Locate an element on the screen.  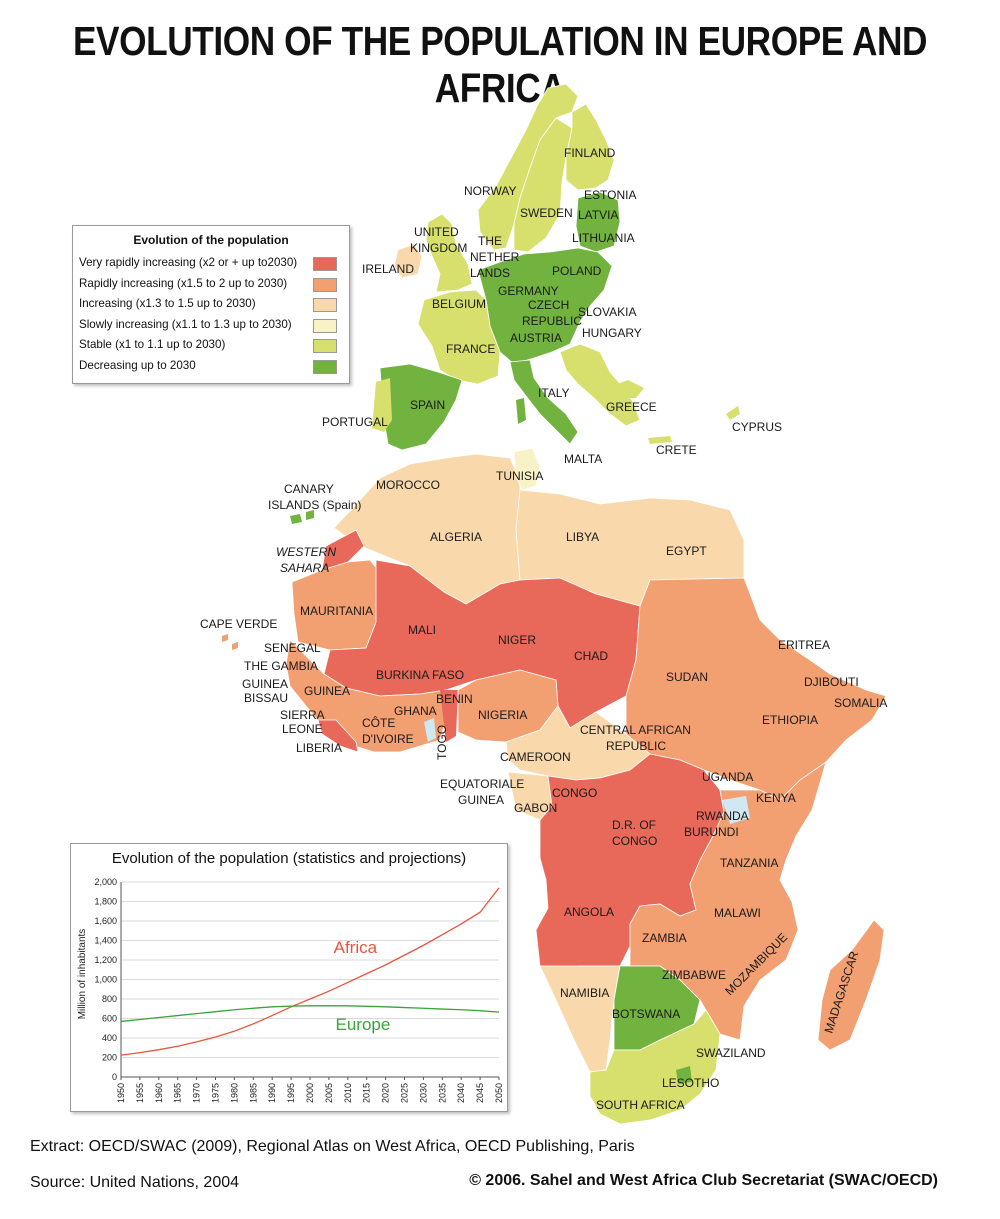
label-togo: TOGO is located at coordinates (442, 742).